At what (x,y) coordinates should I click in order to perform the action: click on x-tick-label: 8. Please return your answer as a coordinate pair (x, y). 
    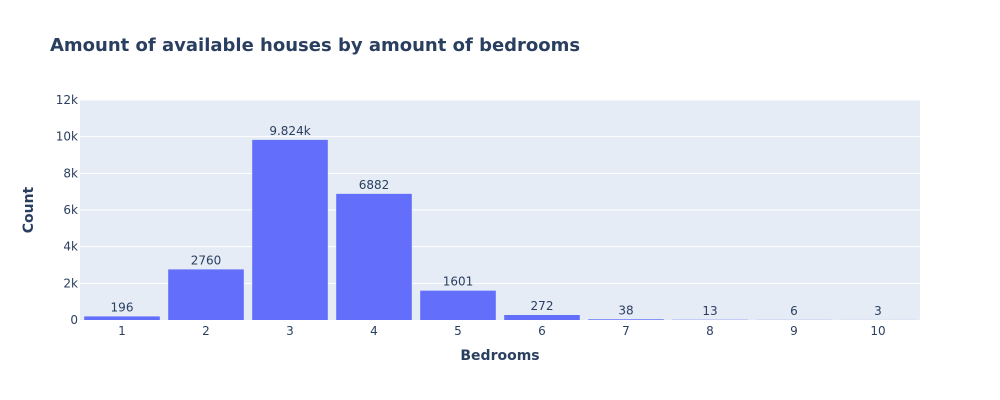
    Looking at the image, I should click on (710, 331).